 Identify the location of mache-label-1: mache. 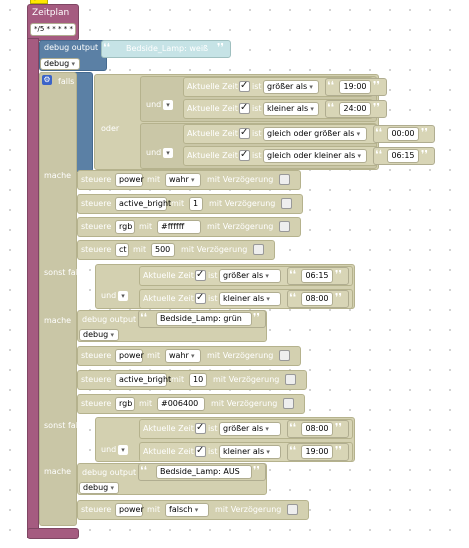
(58, 175).